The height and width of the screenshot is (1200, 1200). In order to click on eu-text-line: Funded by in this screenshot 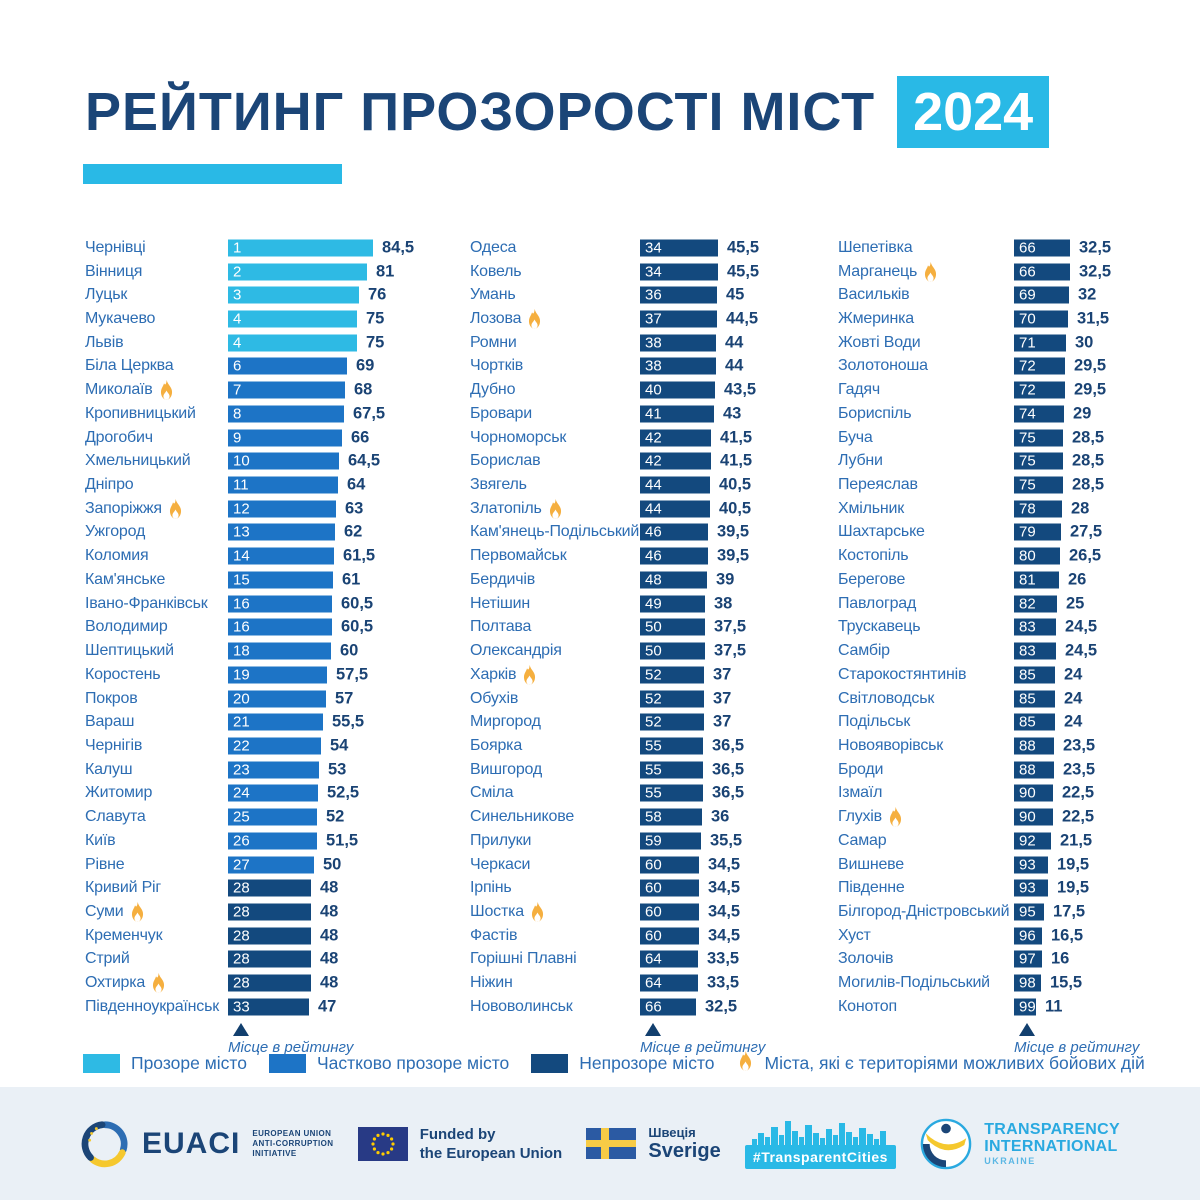, I will do `click(457, 1134)`.